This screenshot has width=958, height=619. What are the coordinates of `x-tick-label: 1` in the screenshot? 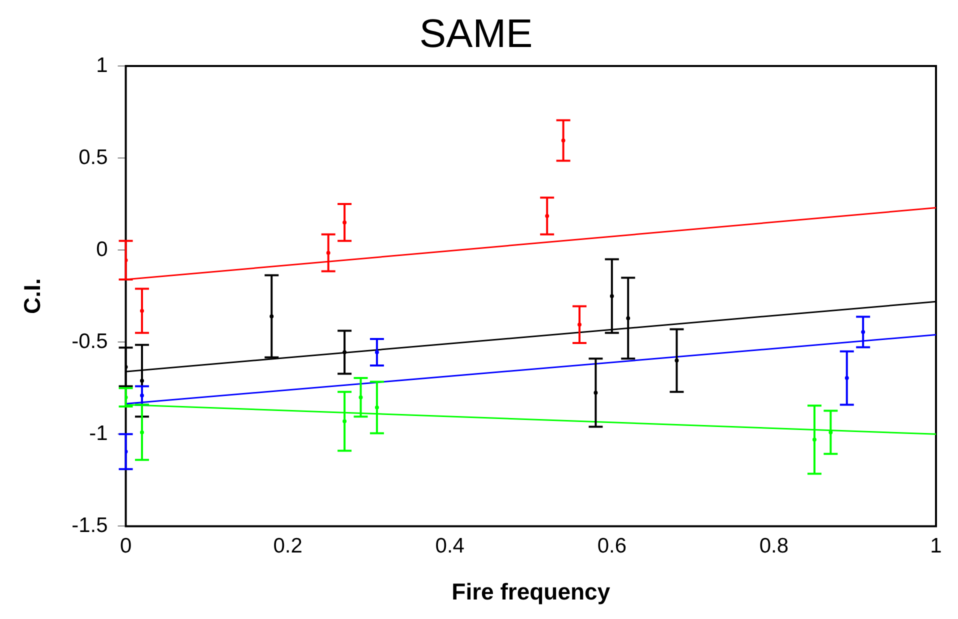 It's located at (936, 546).